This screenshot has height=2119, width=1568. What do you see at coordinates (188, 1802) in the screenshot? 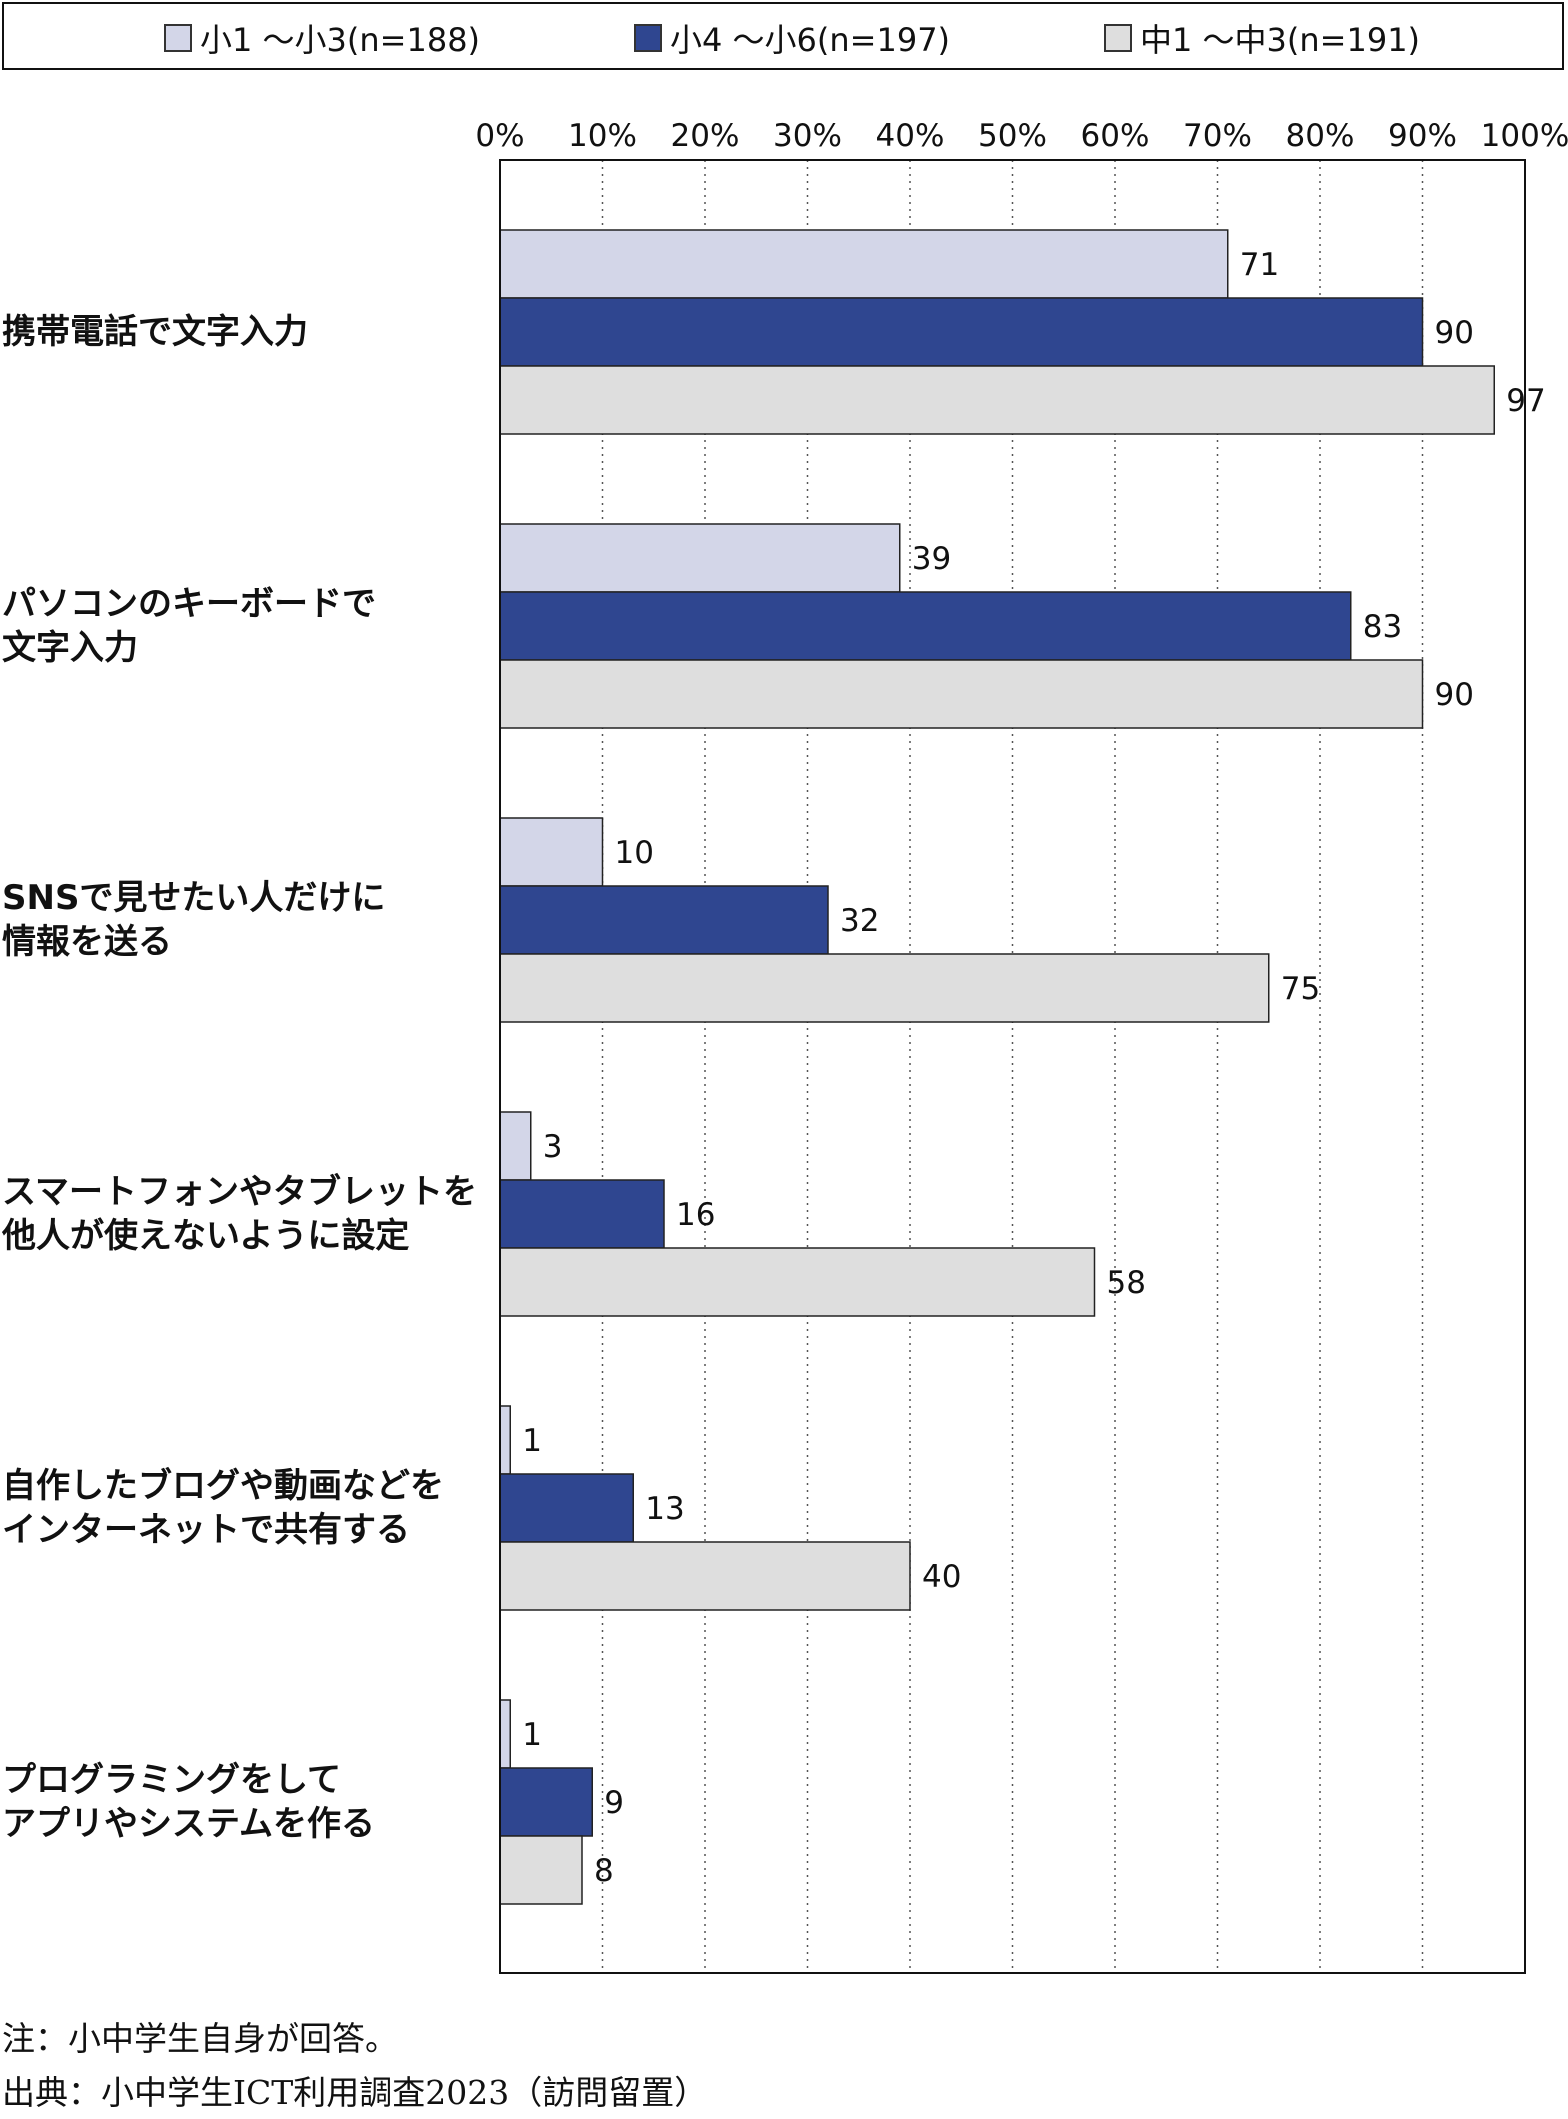
I see `category-label: プログラミングをして アプリやシステムを作る` at bounding box center [188, 1802].